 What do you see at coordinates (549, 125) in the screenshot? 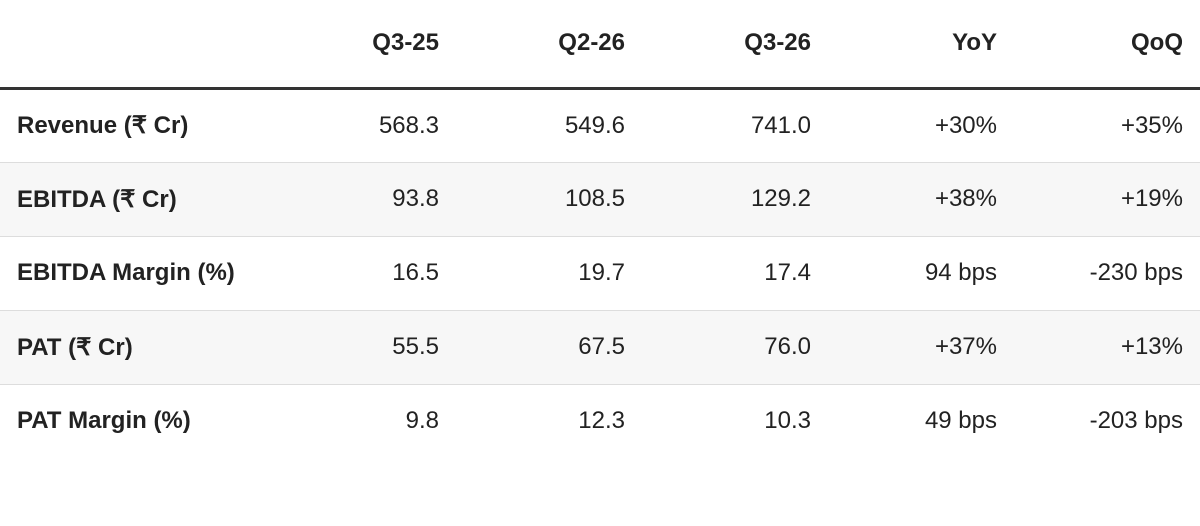
I see `cell-value: 549.6` at bounding box center [549, 125].